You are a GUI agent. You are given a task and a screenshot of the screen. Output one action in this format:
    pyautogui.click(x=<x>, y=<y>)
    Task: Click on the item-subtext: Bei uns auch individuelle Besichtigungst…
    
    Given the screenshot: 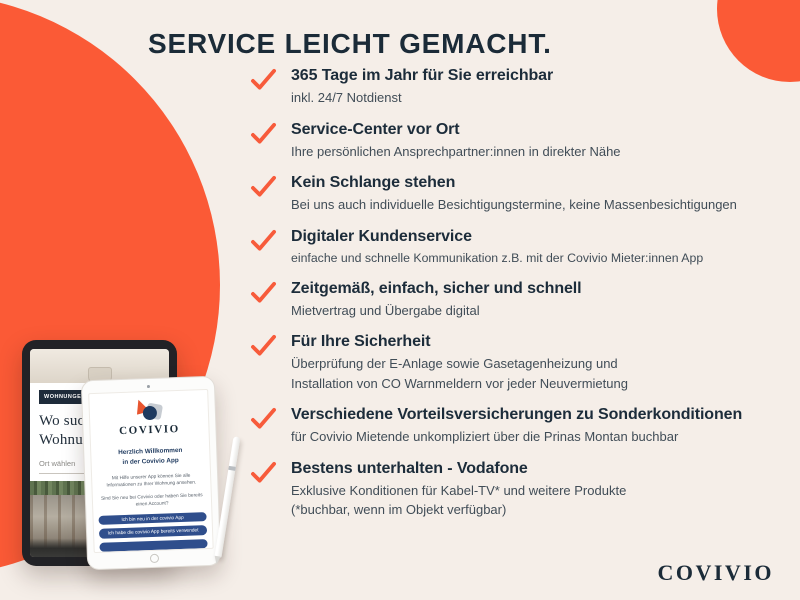 What is the action you would take?
    pyautogui.click(x=514, y=204)
    